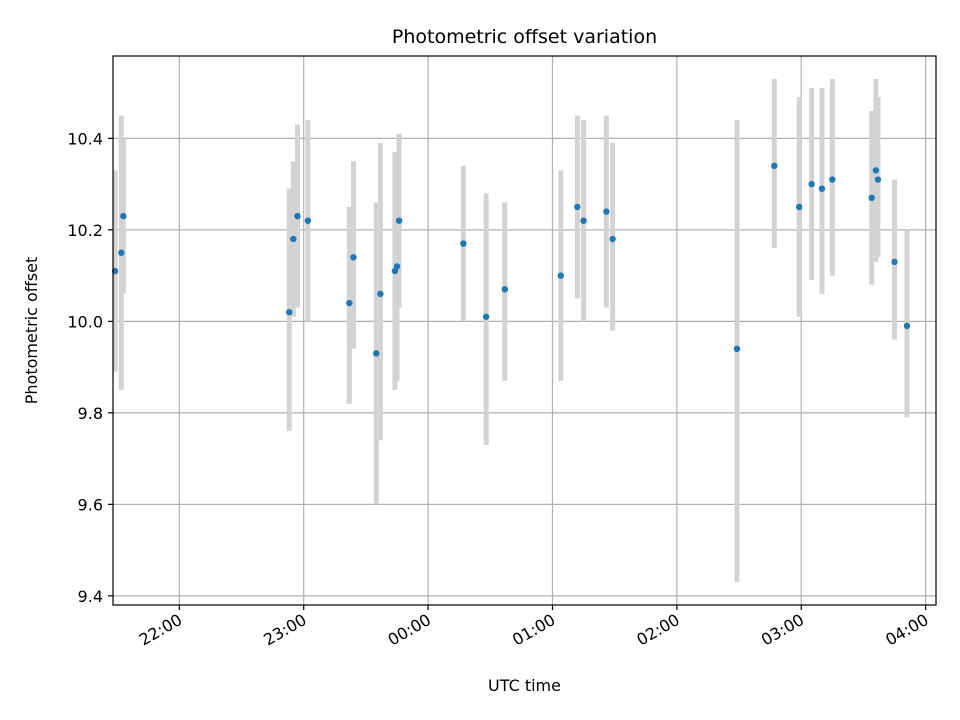 This screenshot has height=720, width=960. Describe the element at coordinates (90, 367) in the screenshot. I see `y-axis-ticks: 9.4 9.6 9.8 10.0 10.2 10.4` at that location.